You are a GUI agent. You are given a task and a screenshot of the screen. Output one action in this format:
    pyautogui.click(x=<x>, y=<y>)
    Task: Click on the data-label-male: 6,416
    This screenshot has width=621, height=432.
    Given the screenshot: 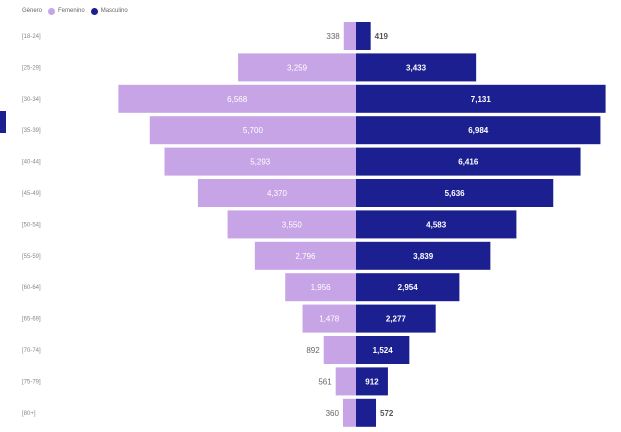 What is the action you would take?
    pyautogui.click(x=468, y=162)
    